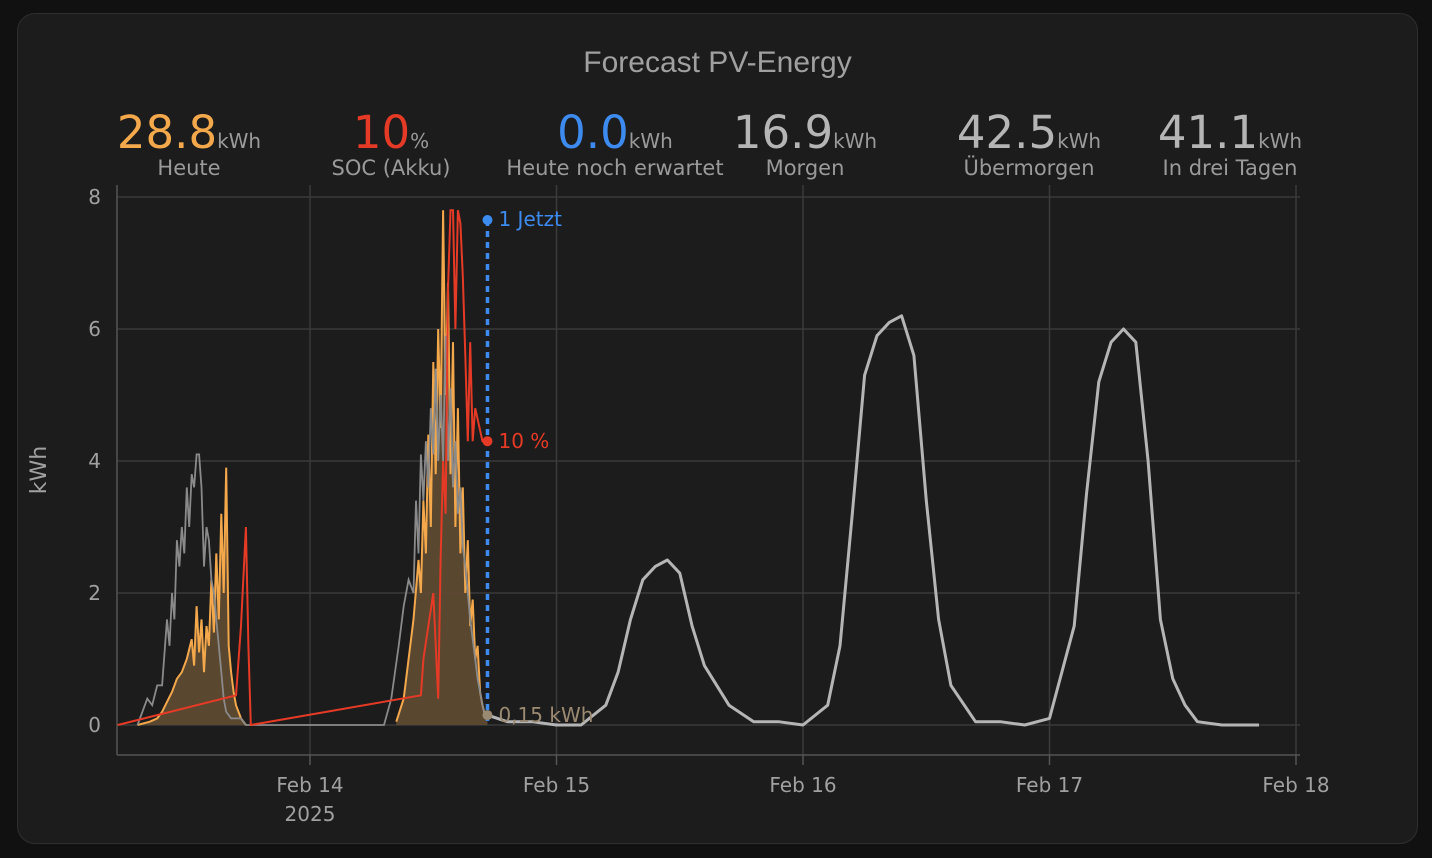 This screenshot has width=1432, height=858. Describe the element at coordinates (167, 132) in the screenshot. I see `stat-value: 28.8` at that location.